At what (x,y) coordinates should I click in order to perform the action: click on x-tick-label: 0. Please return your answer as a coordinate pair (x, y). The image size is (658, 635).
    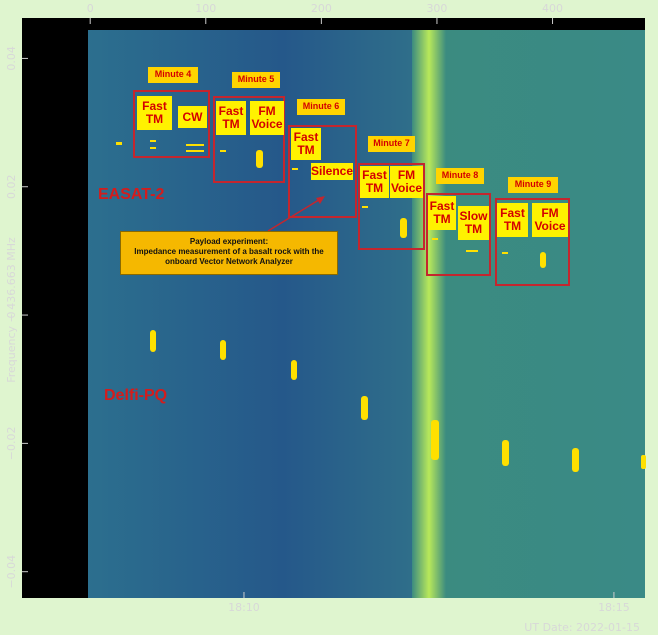
    Looking at the image, I should click on (90, 8).